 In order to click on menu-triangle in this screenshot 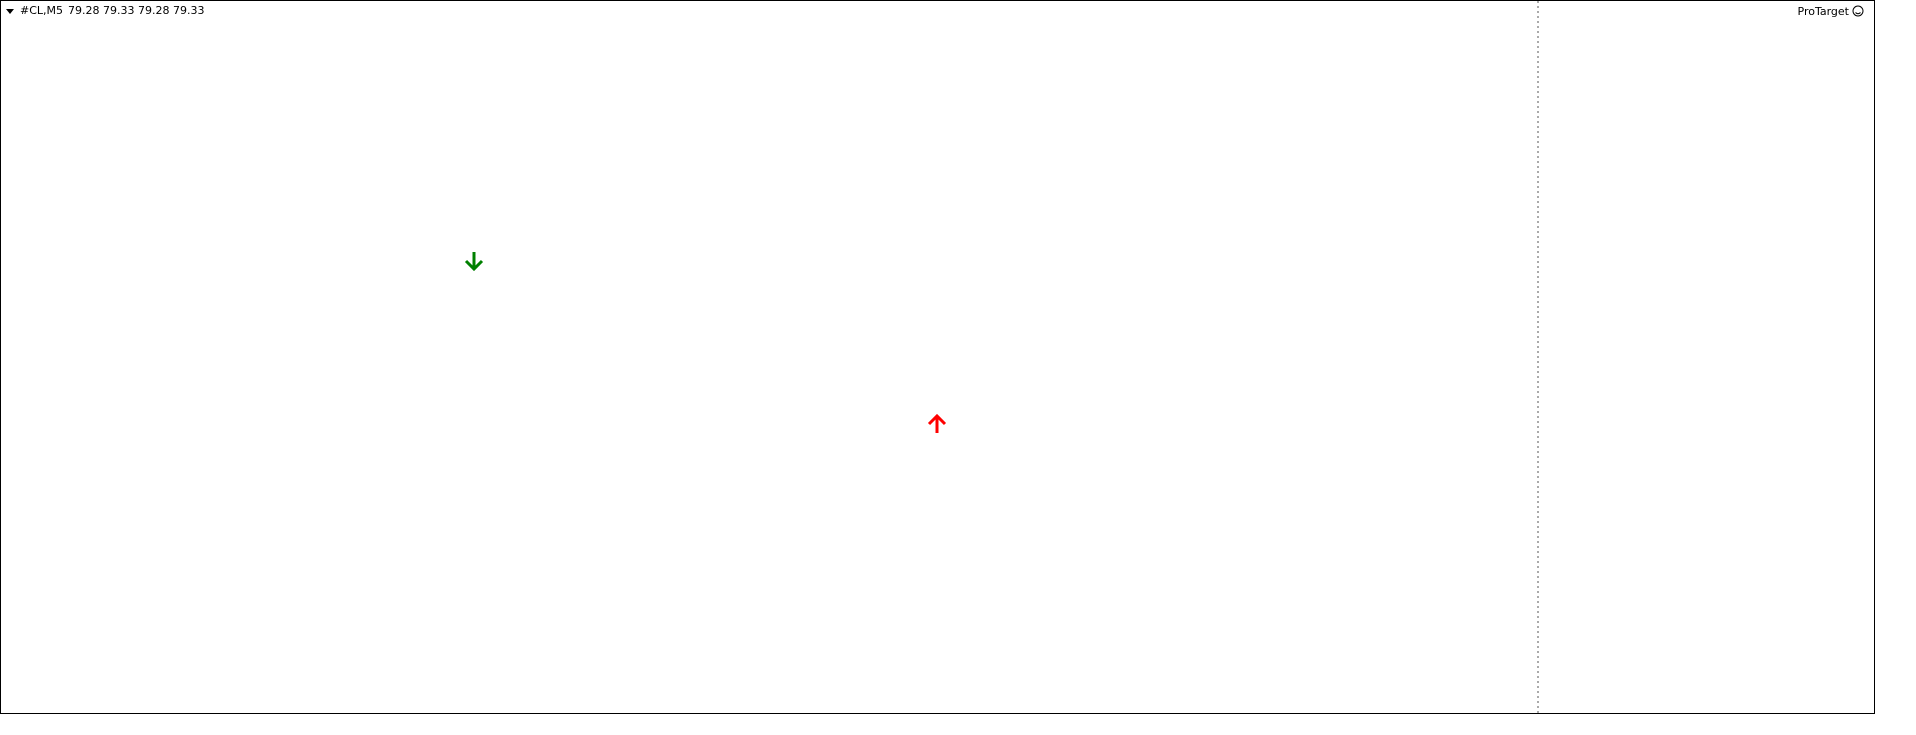, I will do `click(10, 11)`.